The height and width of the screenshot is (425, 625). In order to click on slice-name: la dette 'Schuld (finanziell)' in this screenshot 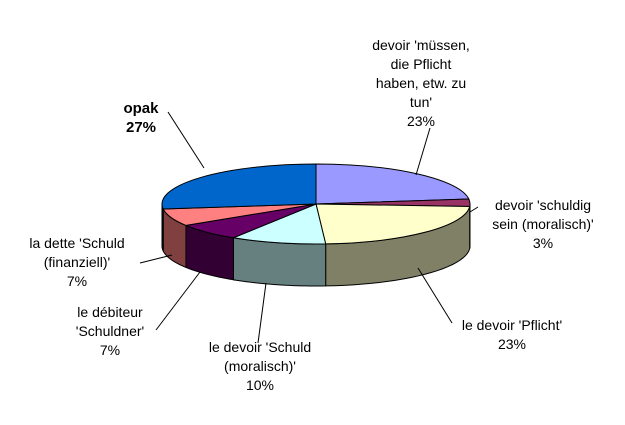, I will do `click(77, 252)`.